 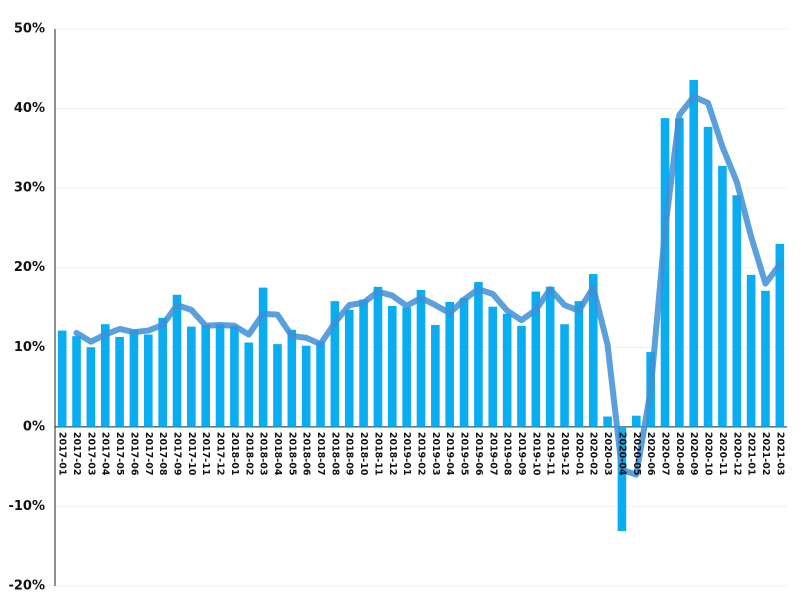 What do you see at coordinates (593, 454) in the screenshot?
I see `x-tick-label: 2020-02` at bounding box center [593, 454].